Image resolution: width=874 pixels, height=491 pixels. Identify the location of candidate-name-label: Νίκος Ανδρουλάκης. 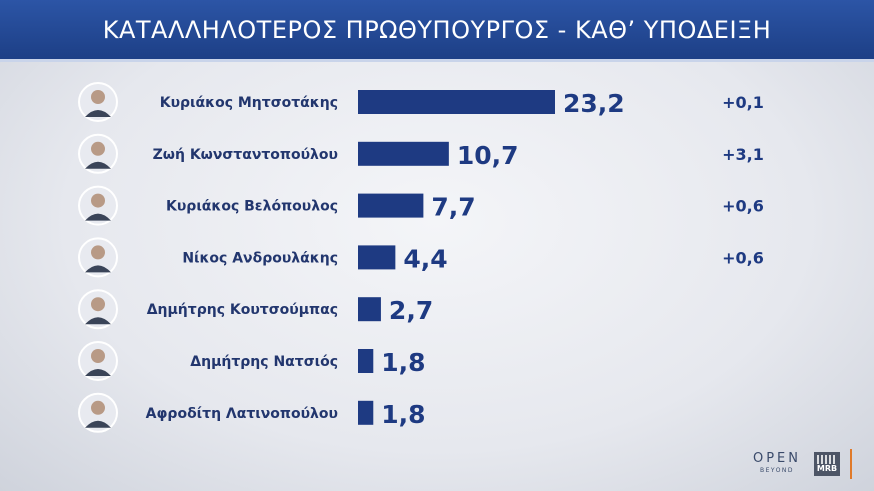
(260, 258).